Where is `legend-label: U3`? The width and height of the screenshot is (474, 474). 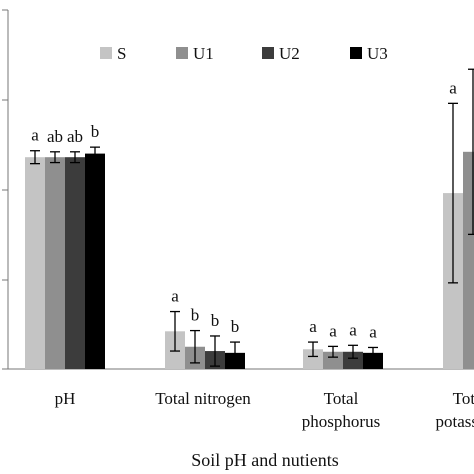
legend-label: U3 is located at coordinates (377, 53).